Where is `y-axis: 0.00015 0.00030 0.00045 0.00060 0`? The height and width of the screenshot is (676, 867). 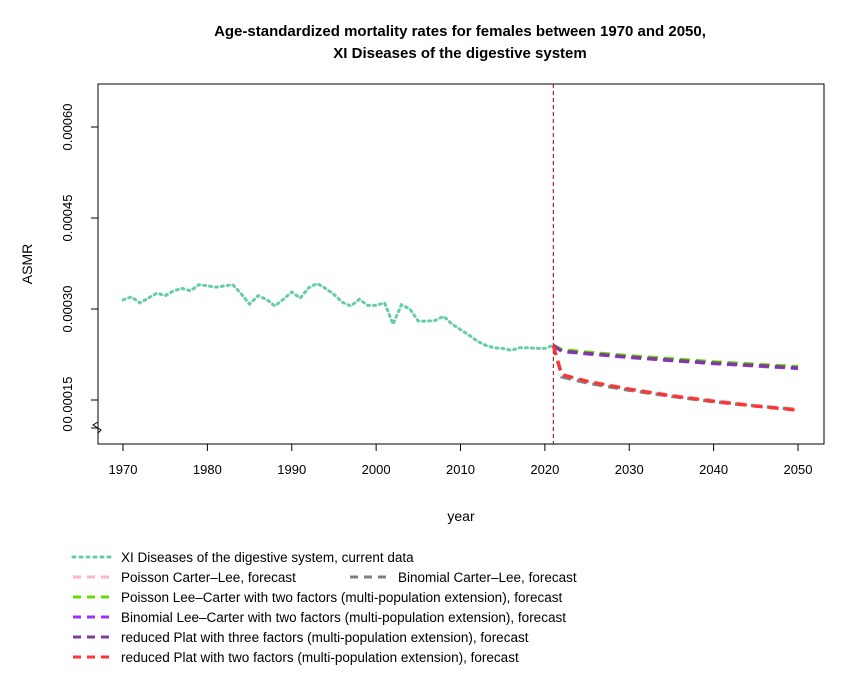
y-axis: 0.00015 0.00030 0.00045 0.00060 0 is located at coordinates (81, 269).